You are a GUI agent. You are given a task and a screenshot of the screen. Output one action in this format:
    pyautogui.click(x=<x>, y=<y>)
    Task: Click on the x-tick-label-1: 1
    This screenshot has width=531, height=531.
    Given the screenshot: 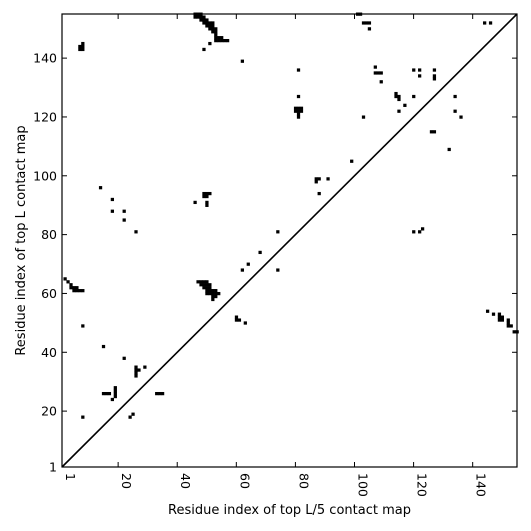 What is the action you would take?
    pyautogui.click(x=70, y=477)
    